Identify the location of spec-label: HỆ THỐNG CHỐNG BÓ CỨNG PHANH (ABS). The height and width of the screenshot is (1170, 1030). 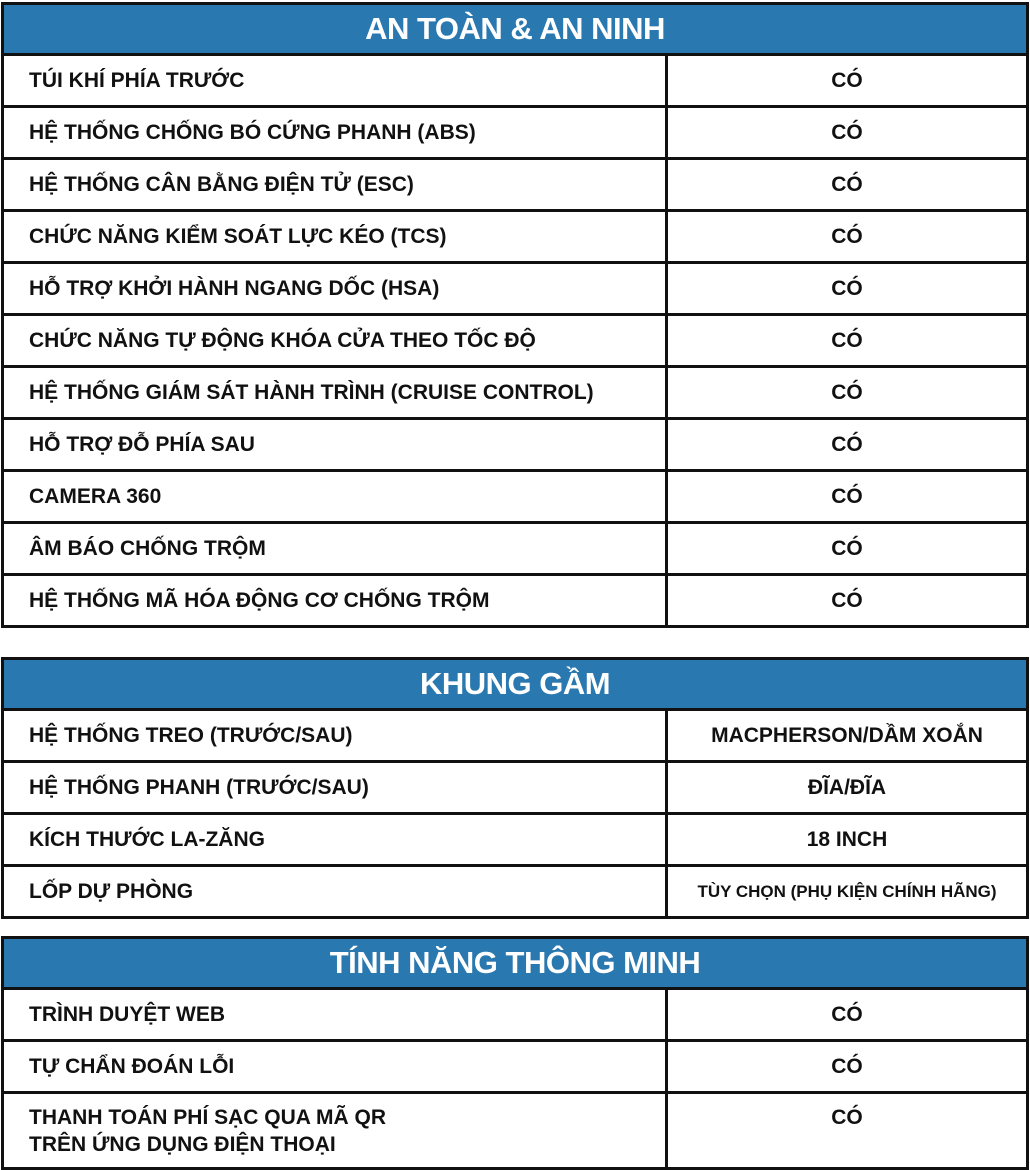
(336, 132).